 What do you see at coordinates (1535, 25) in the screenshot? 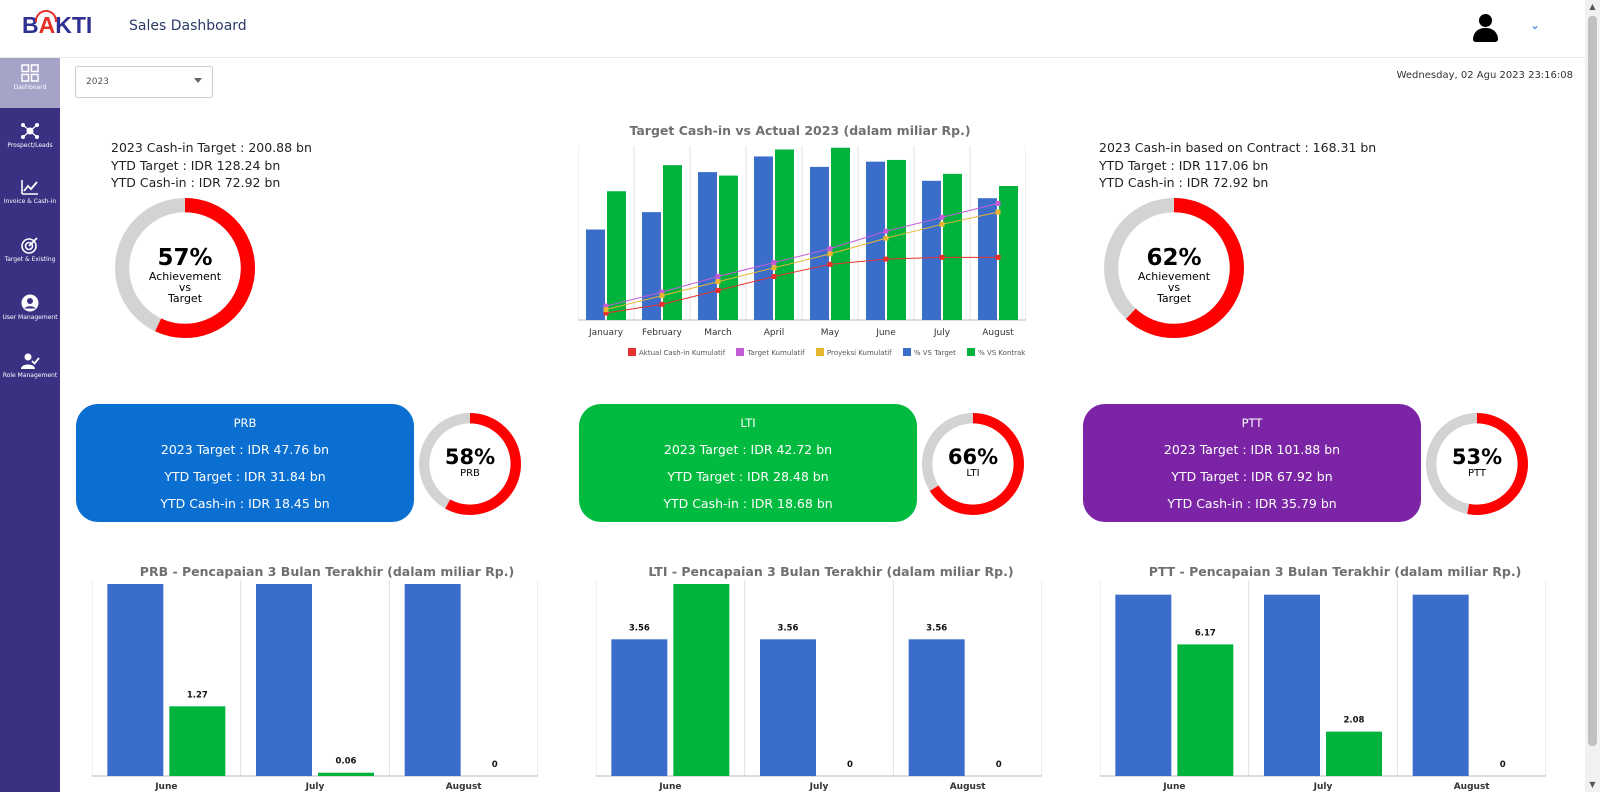
I see `chevron-down-icon: ⌄` at bounding box center [1535, 25].